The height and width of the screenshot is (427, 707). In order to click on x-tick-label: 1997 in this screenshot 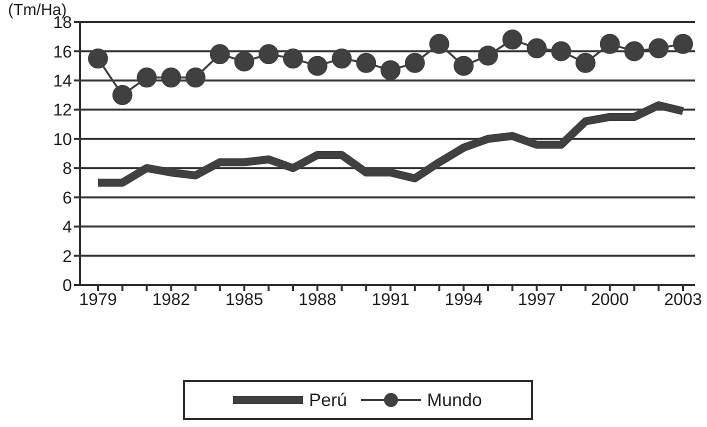, I will do `click(537, 300)`.